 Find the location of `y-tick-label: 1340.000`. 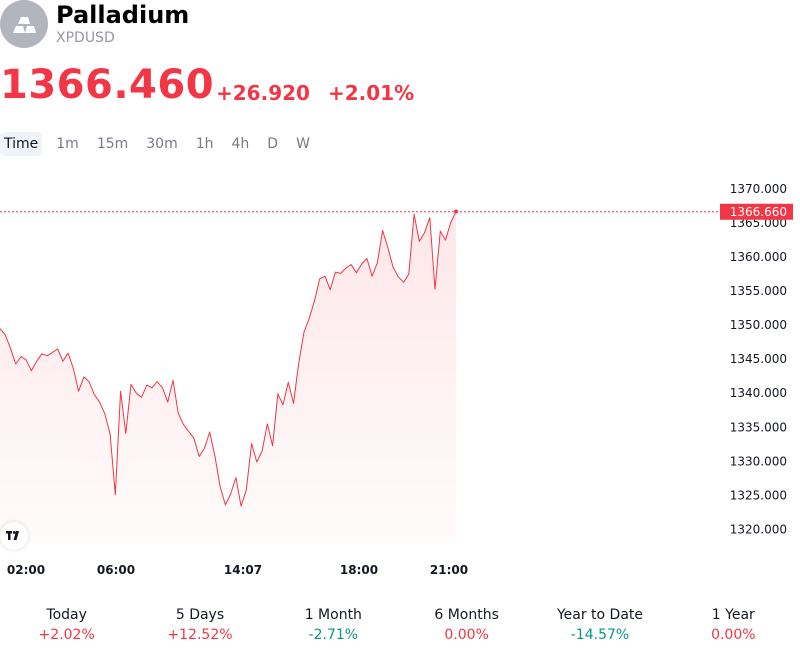

y-tick-label: 1340.000 is located at coordinates (758, 393).